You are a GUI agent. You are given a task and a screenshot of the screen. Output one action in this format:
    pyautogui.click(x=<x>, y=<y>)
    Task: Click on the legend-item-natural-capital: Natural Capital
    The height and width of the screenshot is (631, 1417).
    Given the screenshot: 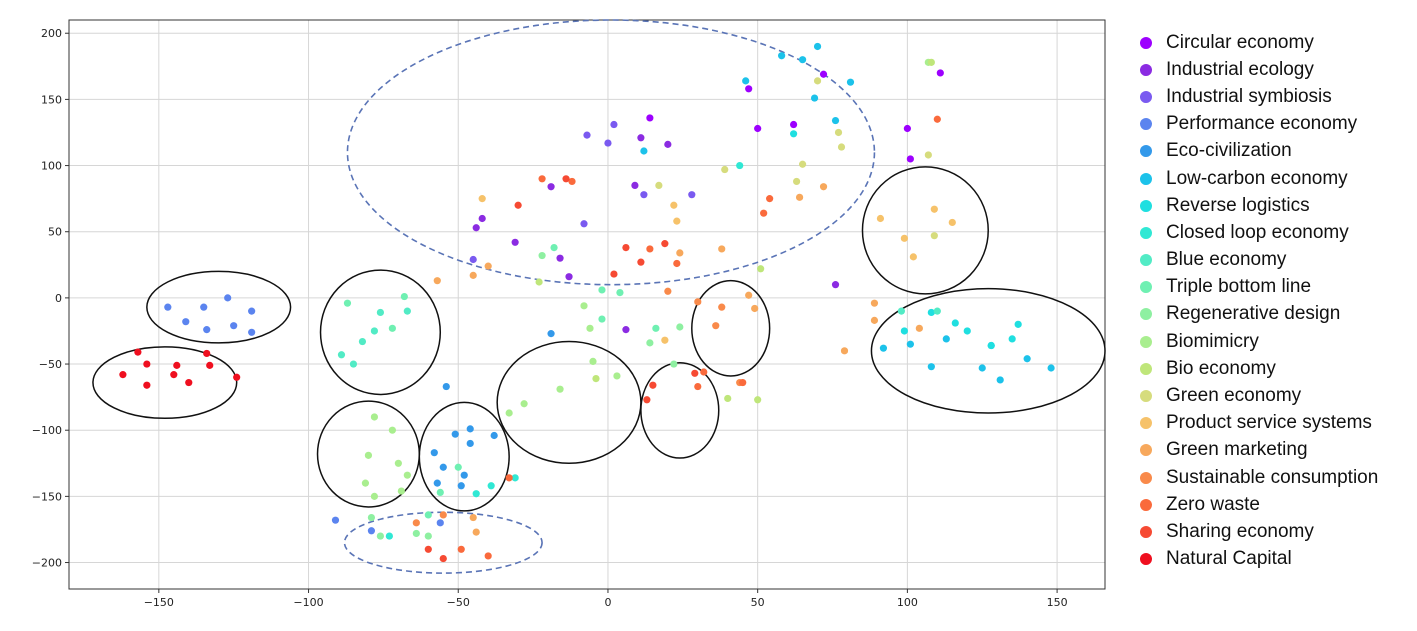 What is the action you would take?
    pyautogui.click(x=1274, y=559)
    